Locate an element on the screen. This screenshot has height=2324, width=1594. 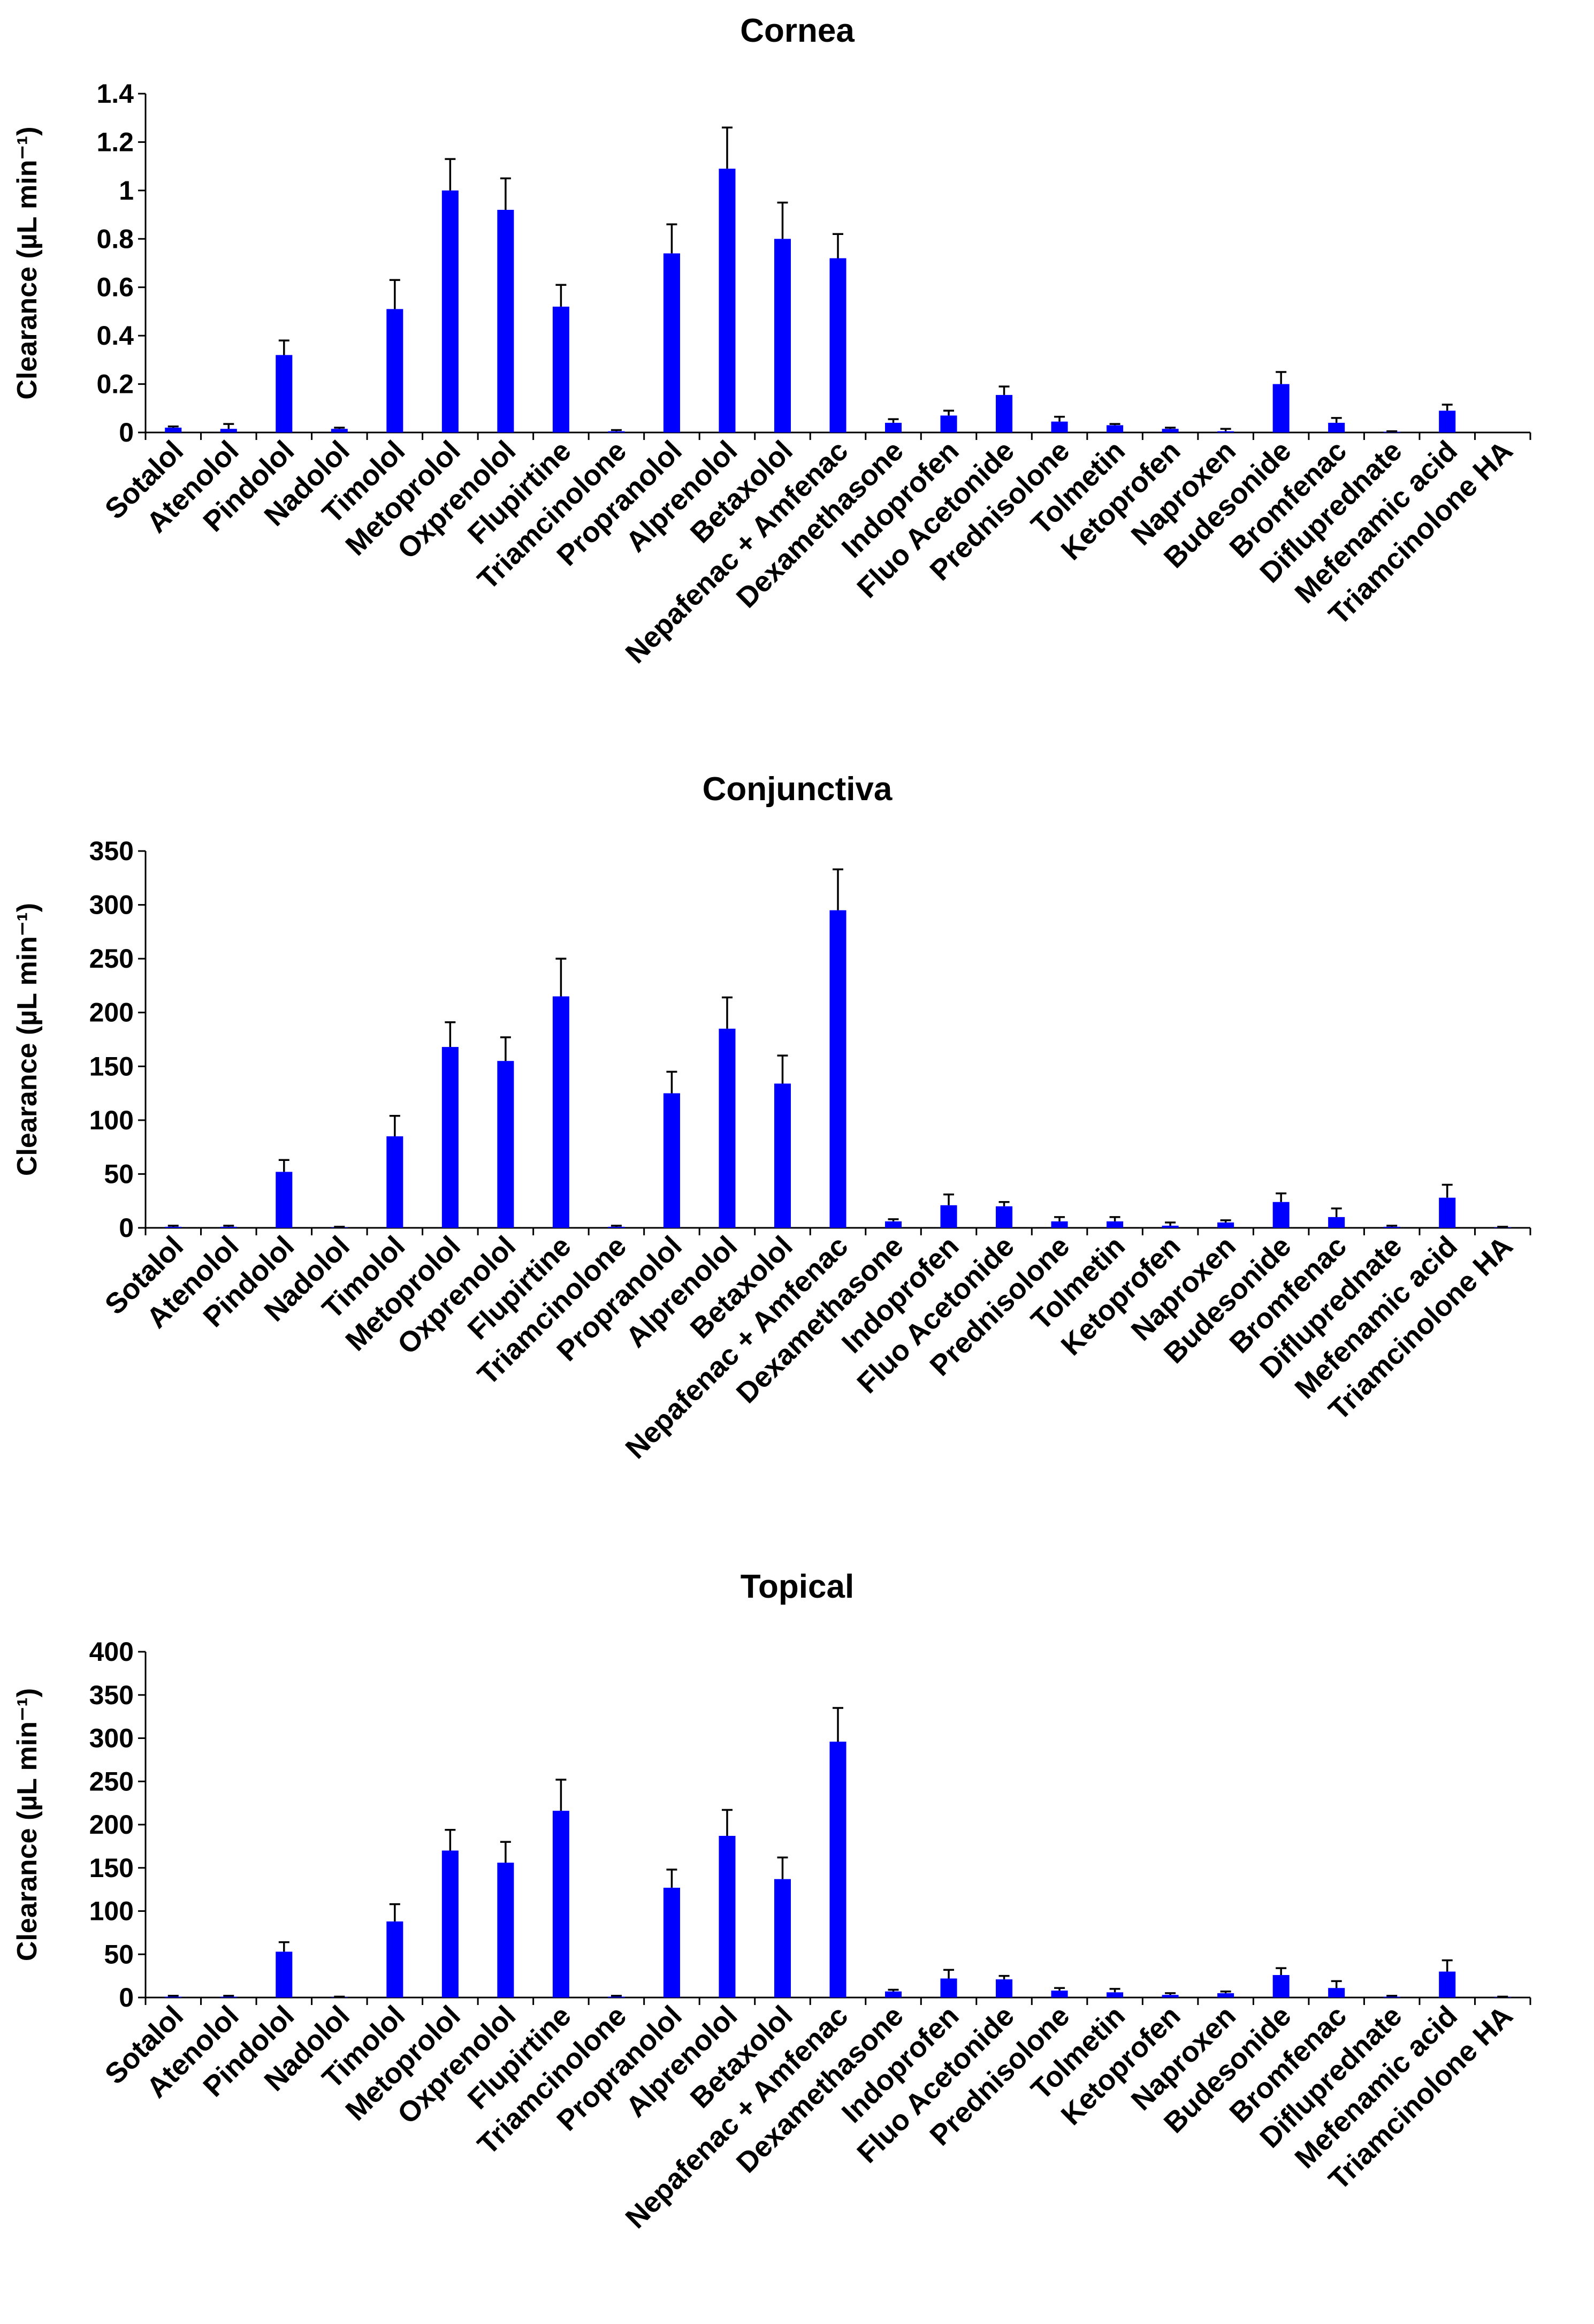
y-tick-label: 150 is located at coordinates (111, 1868).